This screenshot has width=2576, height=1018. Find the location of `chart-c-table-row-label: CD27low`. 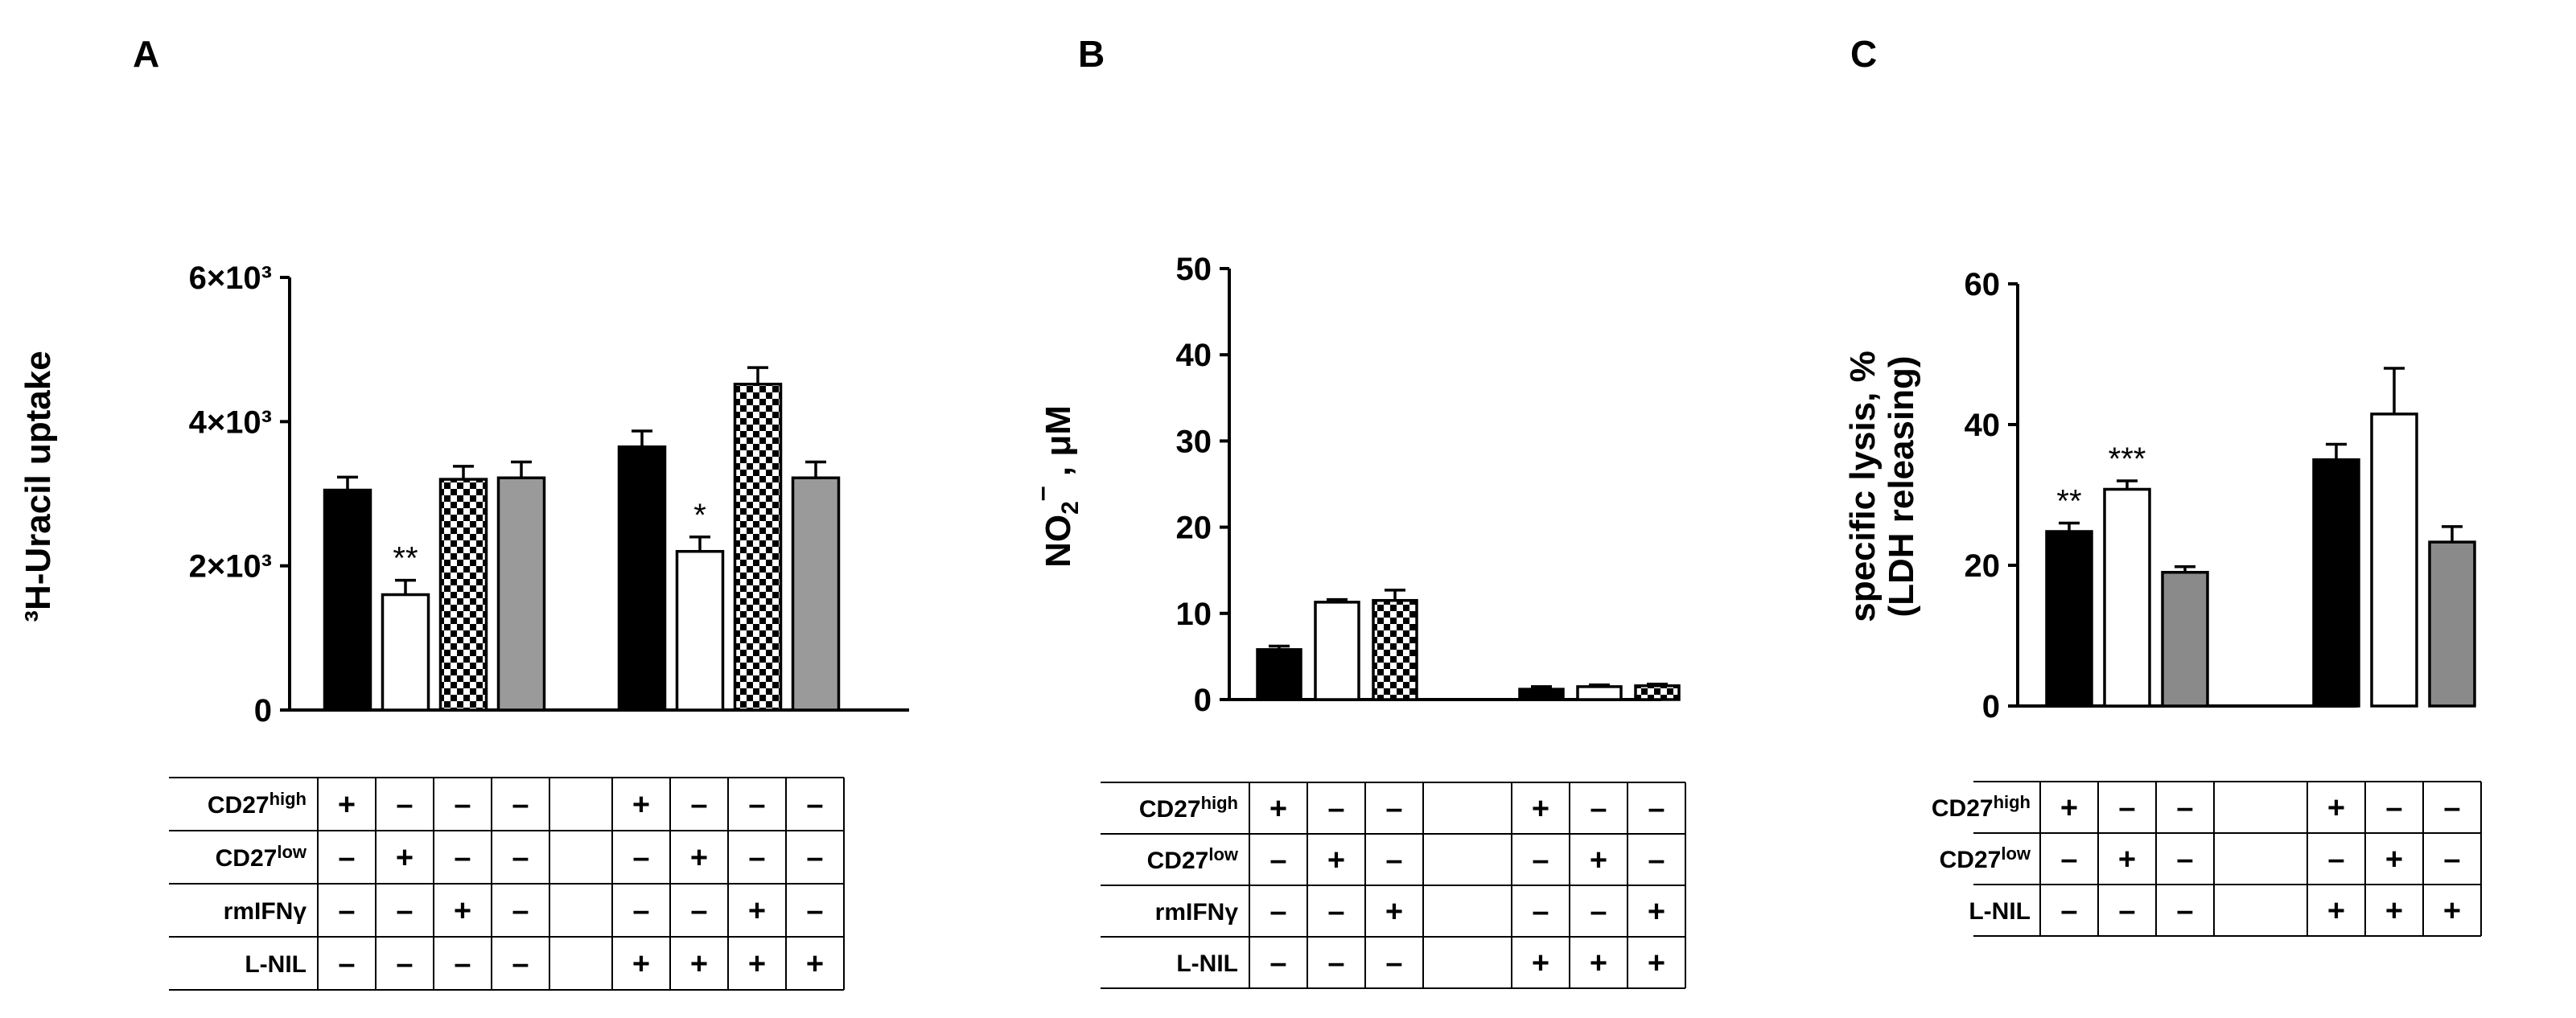

chart-c-table-row-label: CD27low is located at coordinates (1985, 858).